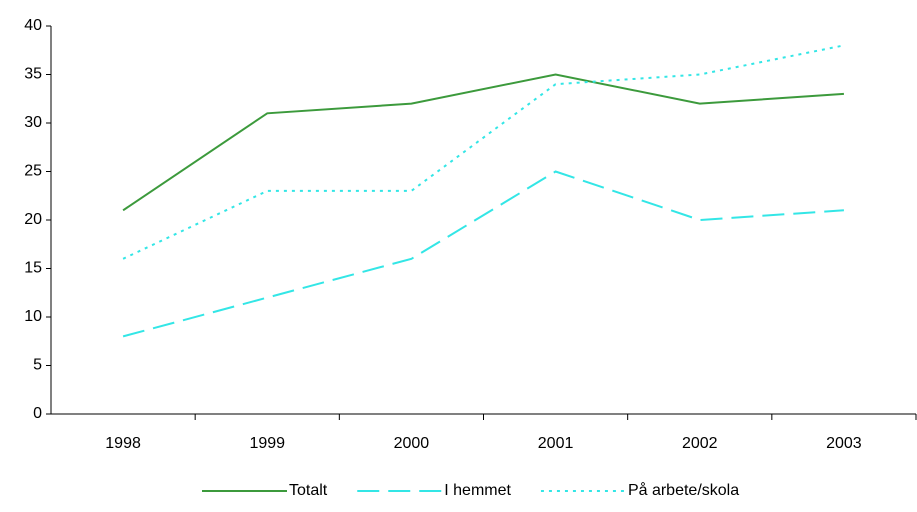 Image resolution: width=917 pixels, height=512 pixels. Describe the element at coordinates (33, 268) in the screenshot. I see `y-tick-label: 15` at that location.